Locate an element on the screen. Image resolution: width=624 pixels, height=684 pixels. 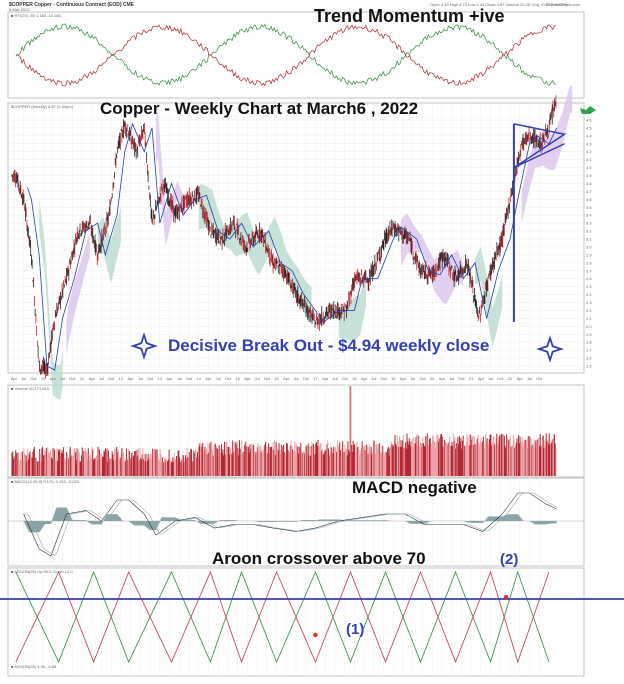
marker-2-label: (2) is located at coordinates (509, 559).